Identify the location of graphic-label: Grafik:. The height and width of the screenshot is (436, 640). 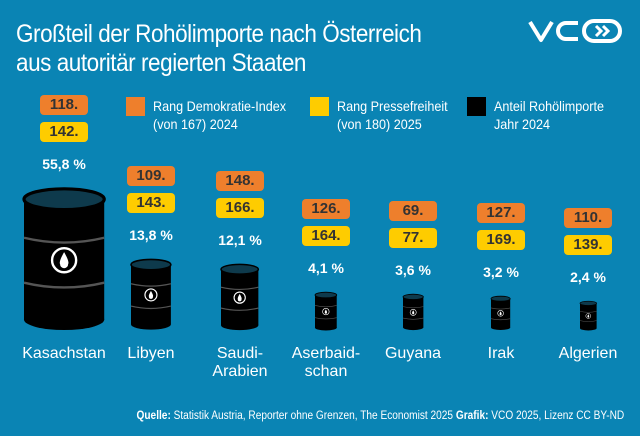
(472, 416).